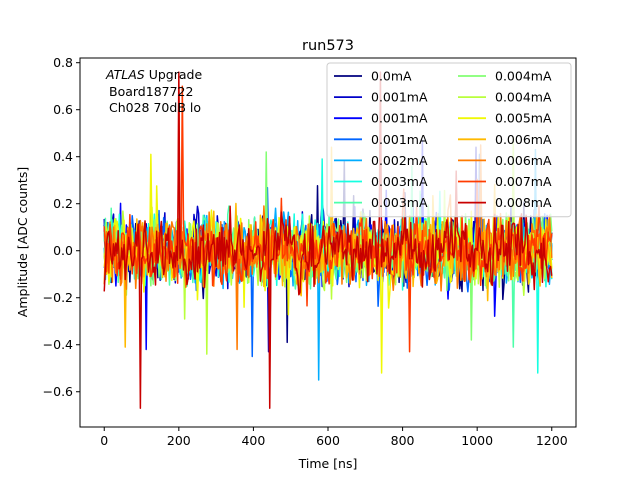 The height and width of the screenshot is (480, 640). Describe the element at coordinates (58, 297) in the screenshot. I see `y-tick-label: −0.2` at that location.